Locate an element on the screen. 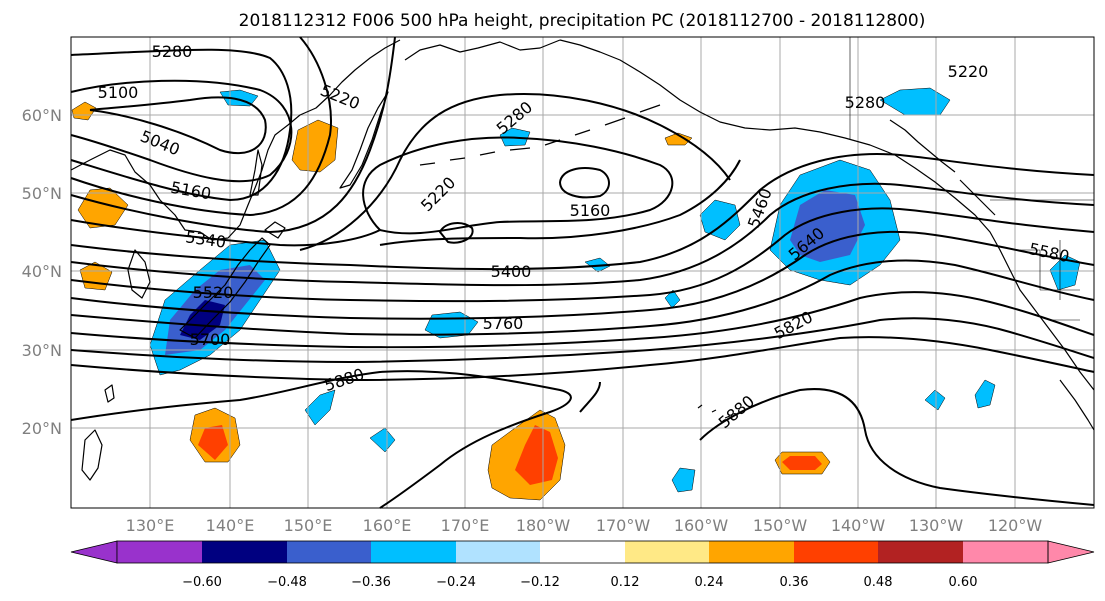 The height and width of the screenshot is (601, 1105). lon-label: 130°E is located at coordinates (150, 525).